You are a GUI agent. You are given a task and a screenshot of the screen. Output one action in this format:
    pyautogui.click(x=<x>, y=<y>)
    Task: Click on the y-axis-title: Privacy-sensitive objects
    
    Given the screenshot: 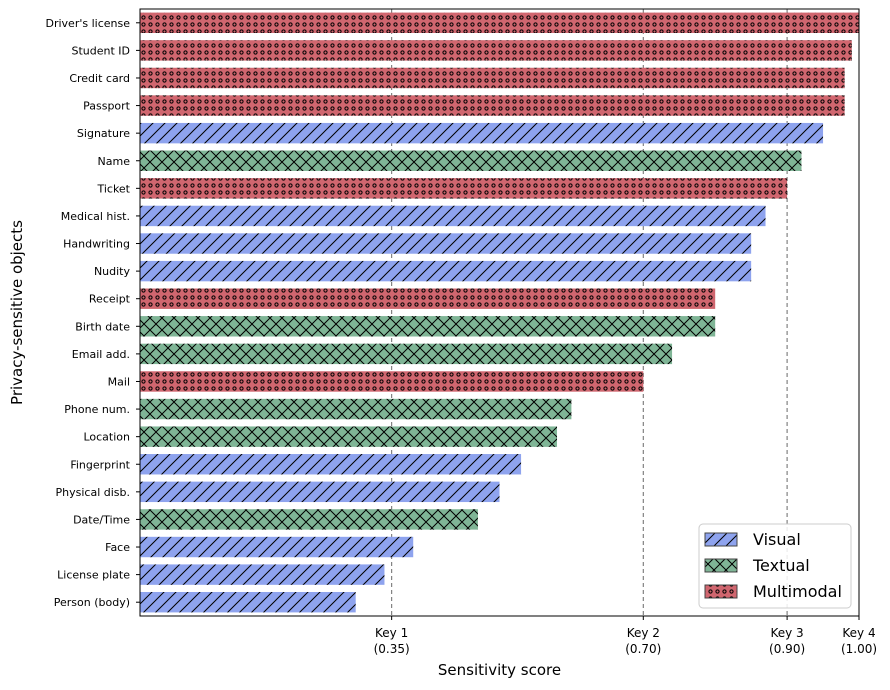 What is the action you would take?
    pyautogui.click(x=17, y=312)
    